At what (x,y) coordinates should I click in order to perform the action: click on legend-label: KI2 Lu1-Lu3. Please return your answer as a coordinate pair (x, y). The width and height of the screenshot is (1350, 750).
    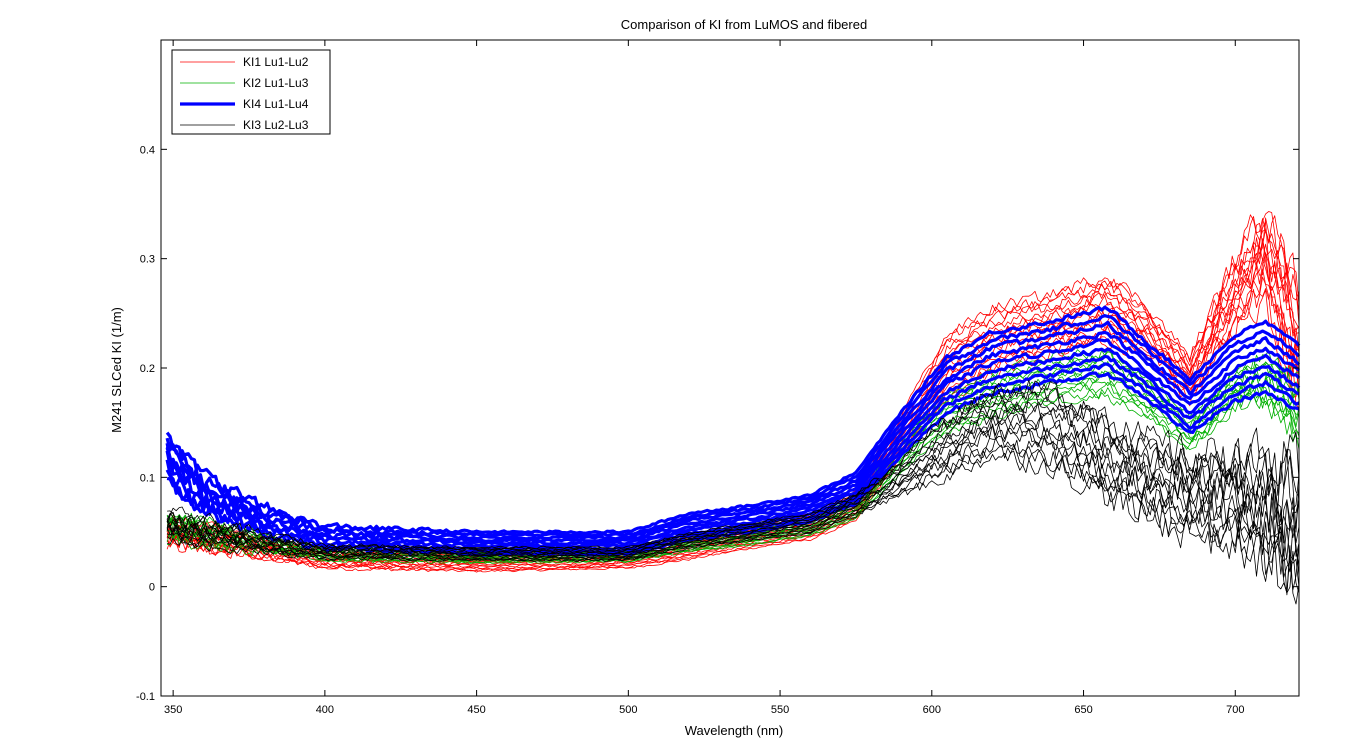
    Looking at the image, I should click on (276, 83).